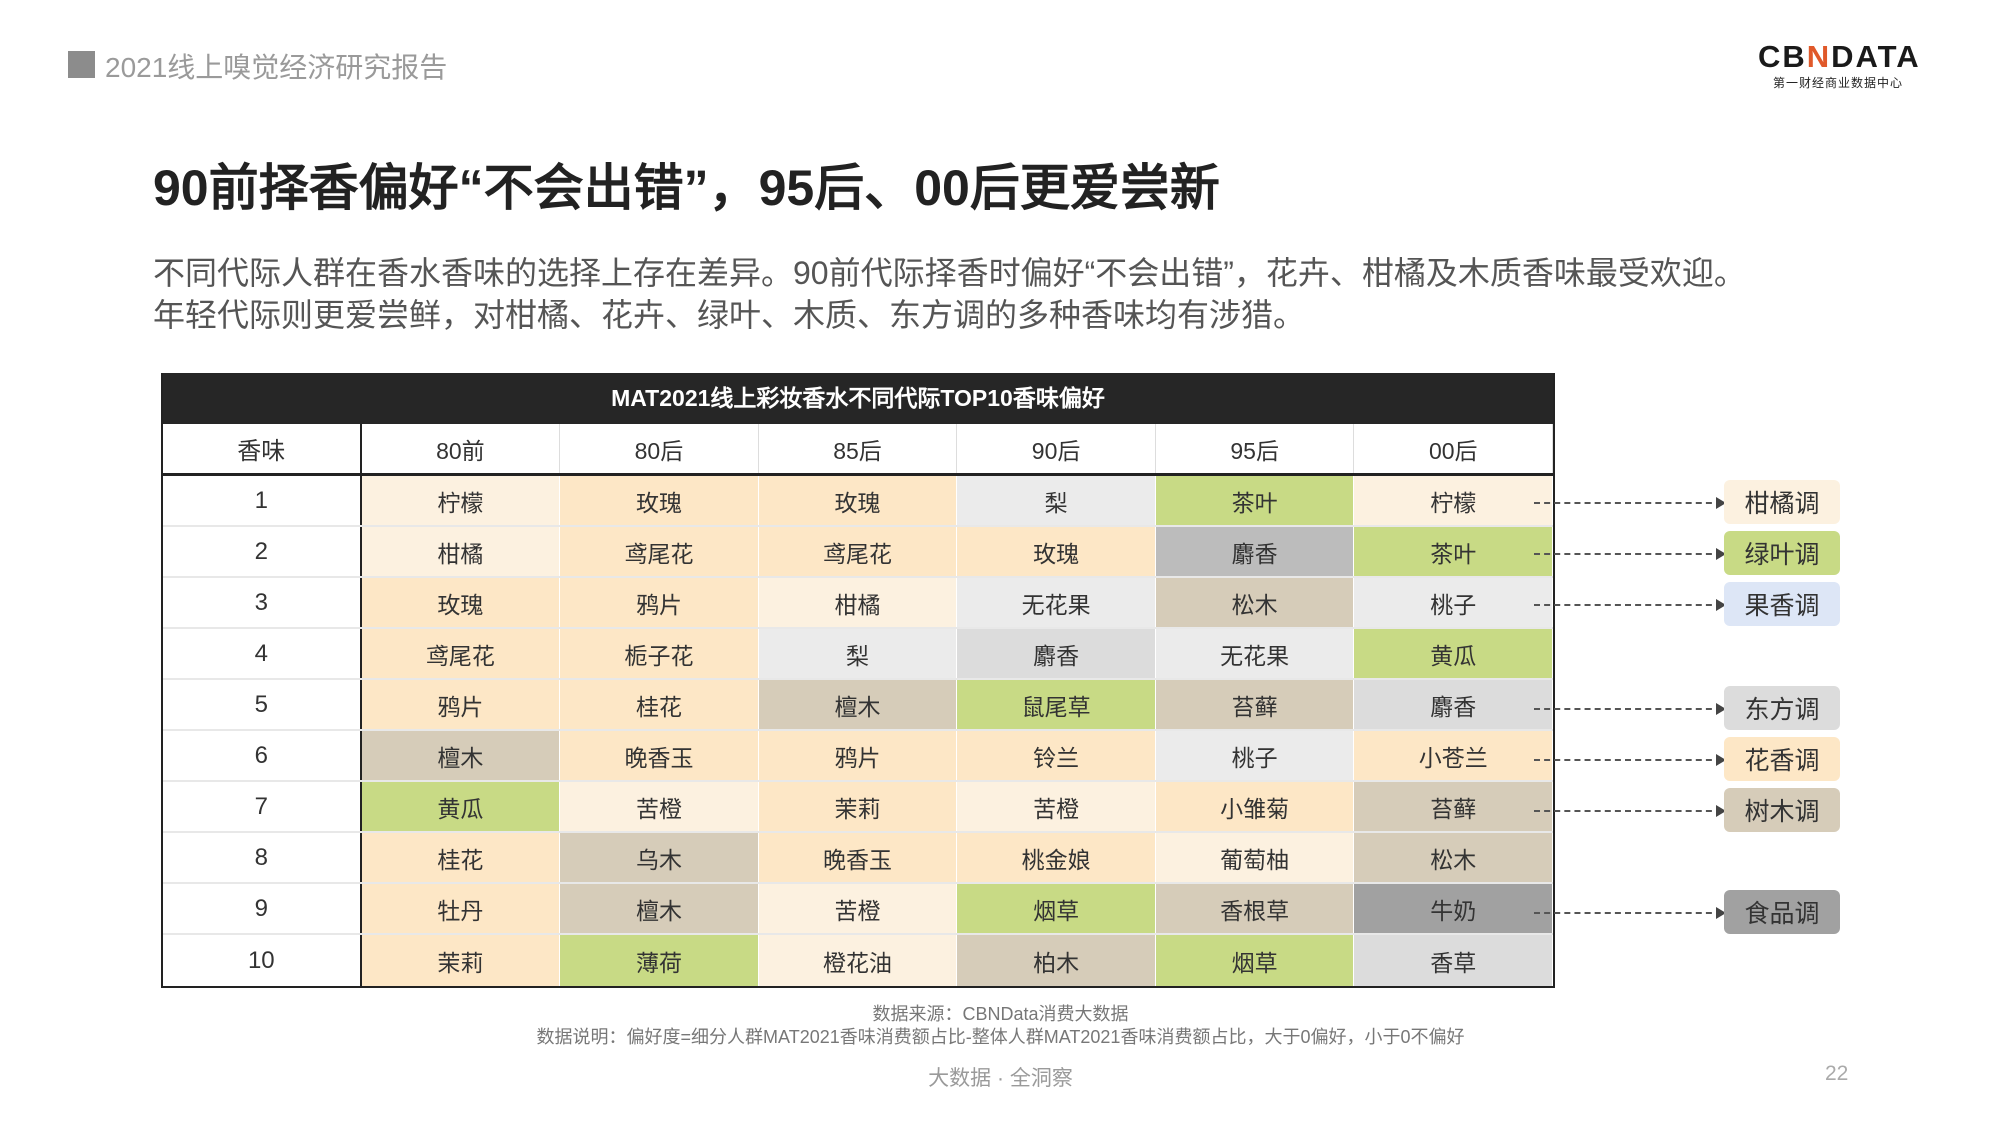 The image size is (2001, 1125). I want to click on column-header: 85后, so click(858, 448).